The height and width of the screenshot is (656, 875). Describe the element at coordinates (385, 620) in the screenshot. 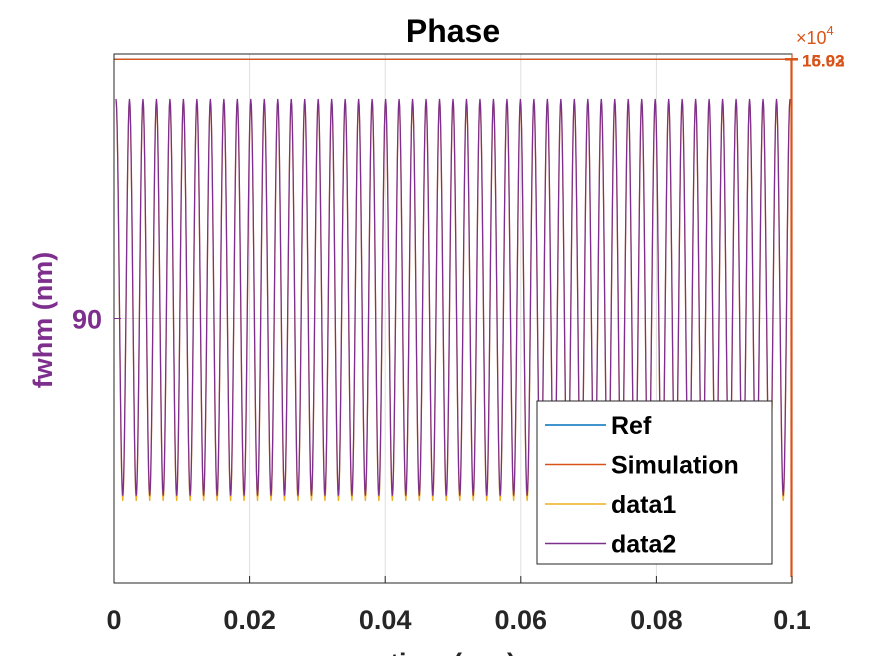

I see `x-tick-label: 0.04` at that location.